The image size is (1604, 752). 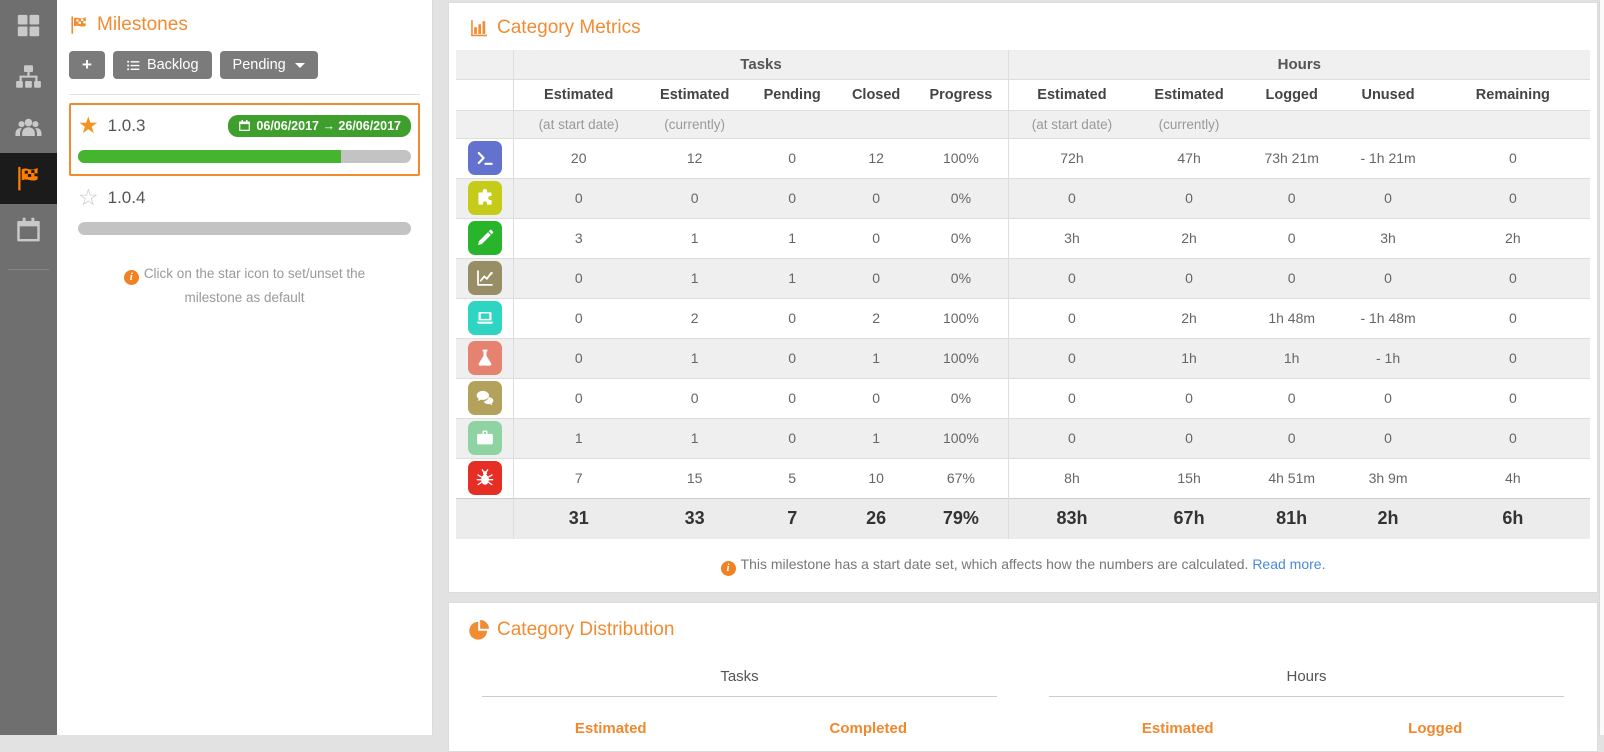 What do you see at coordinates (961, 477) in the screenshot?
I see `metric-value: 67%` at bounding box center [961, 477].